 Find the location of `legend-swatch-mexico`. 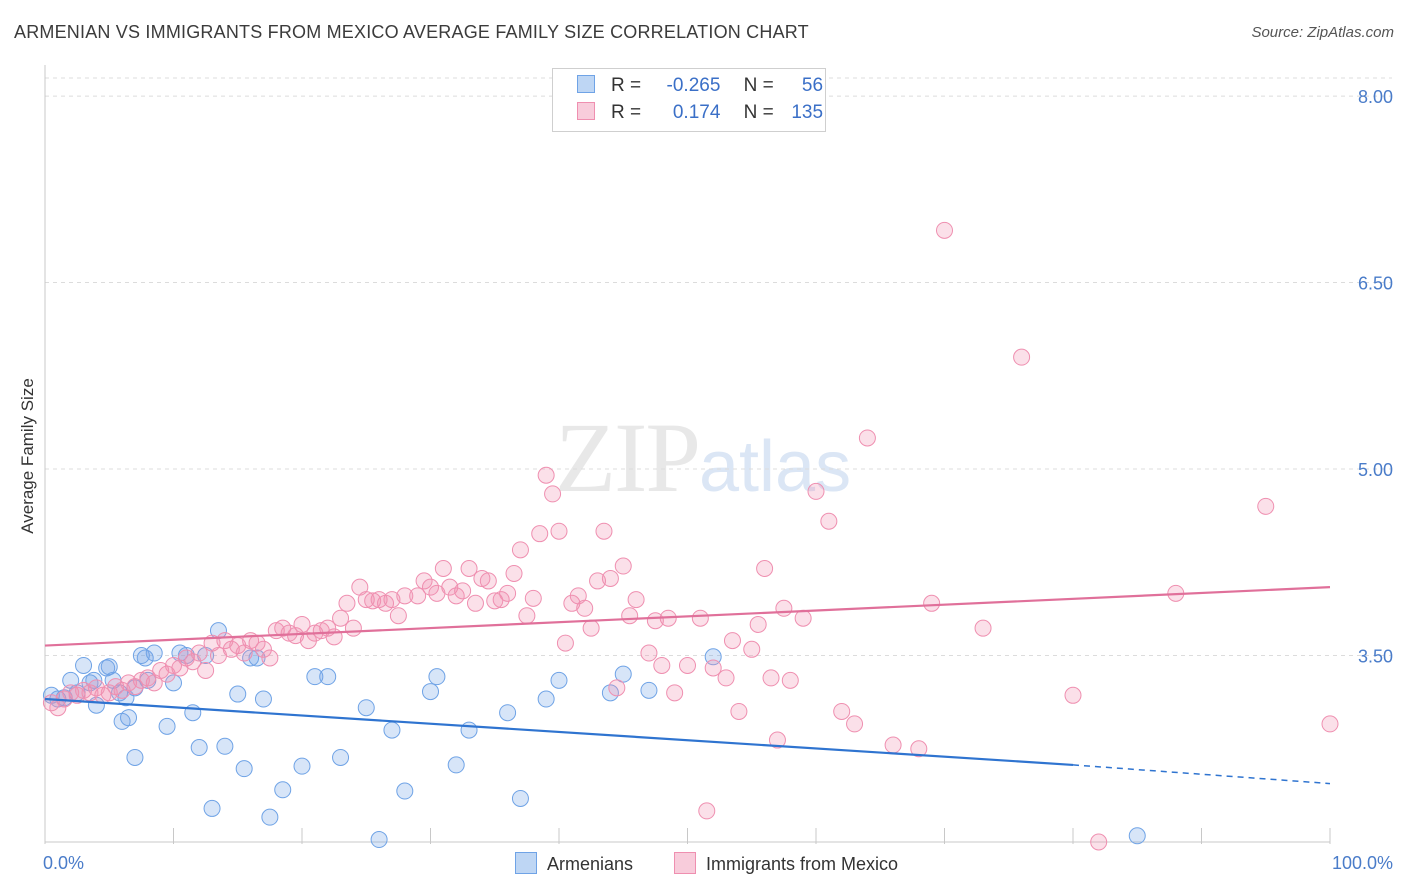

legend-swatch-mexico is located at coordinates (586, 111).